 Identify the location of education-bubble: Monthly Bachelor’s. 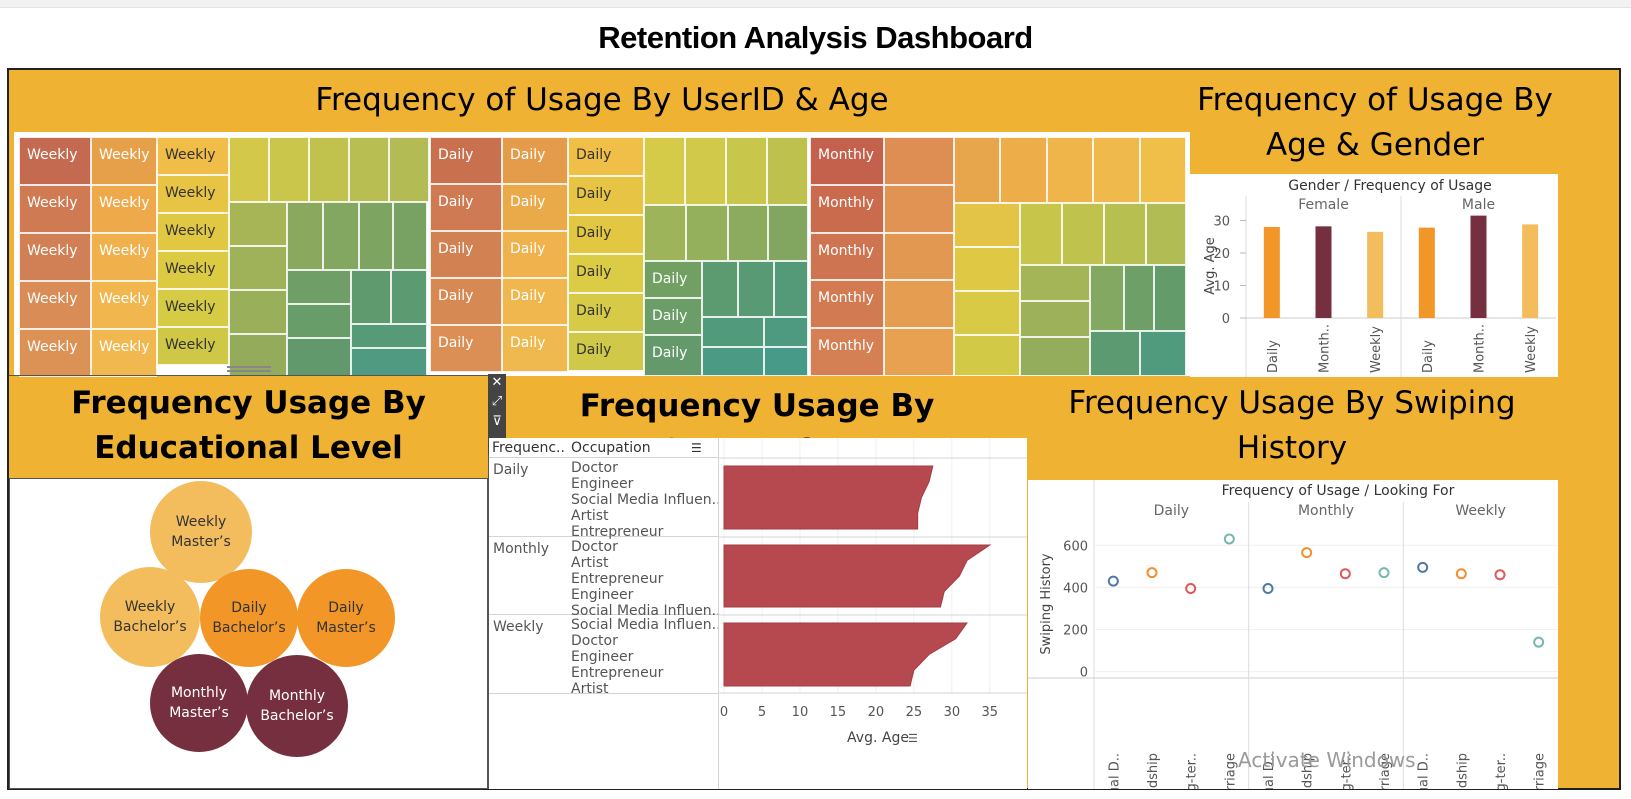
(297, 706).